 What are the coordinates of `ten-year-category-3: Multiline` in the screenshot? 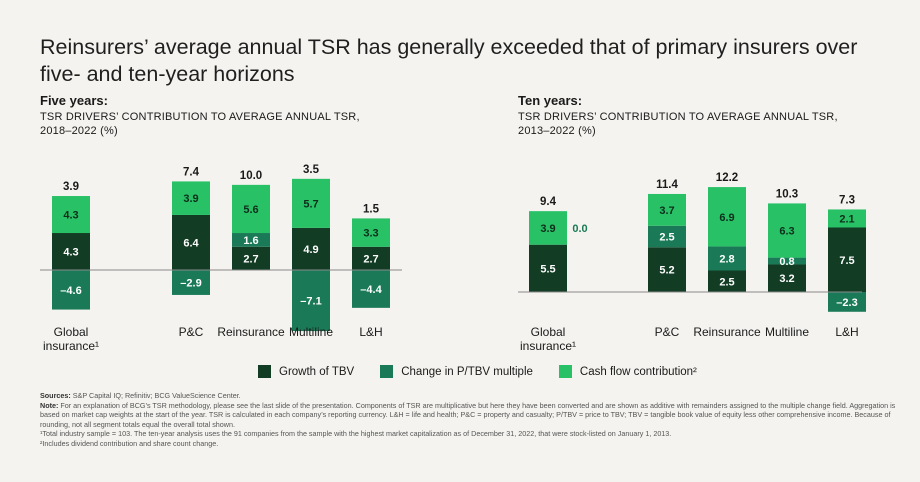 It's located at (787, 332).